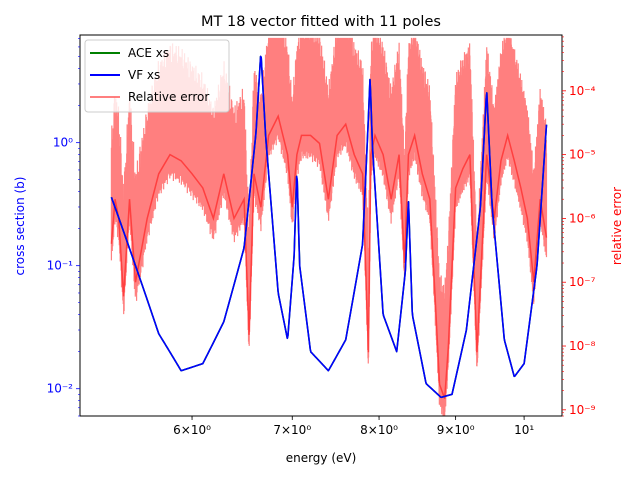  I want to click on y-tick-label: 10⁻², so click(60, 389).